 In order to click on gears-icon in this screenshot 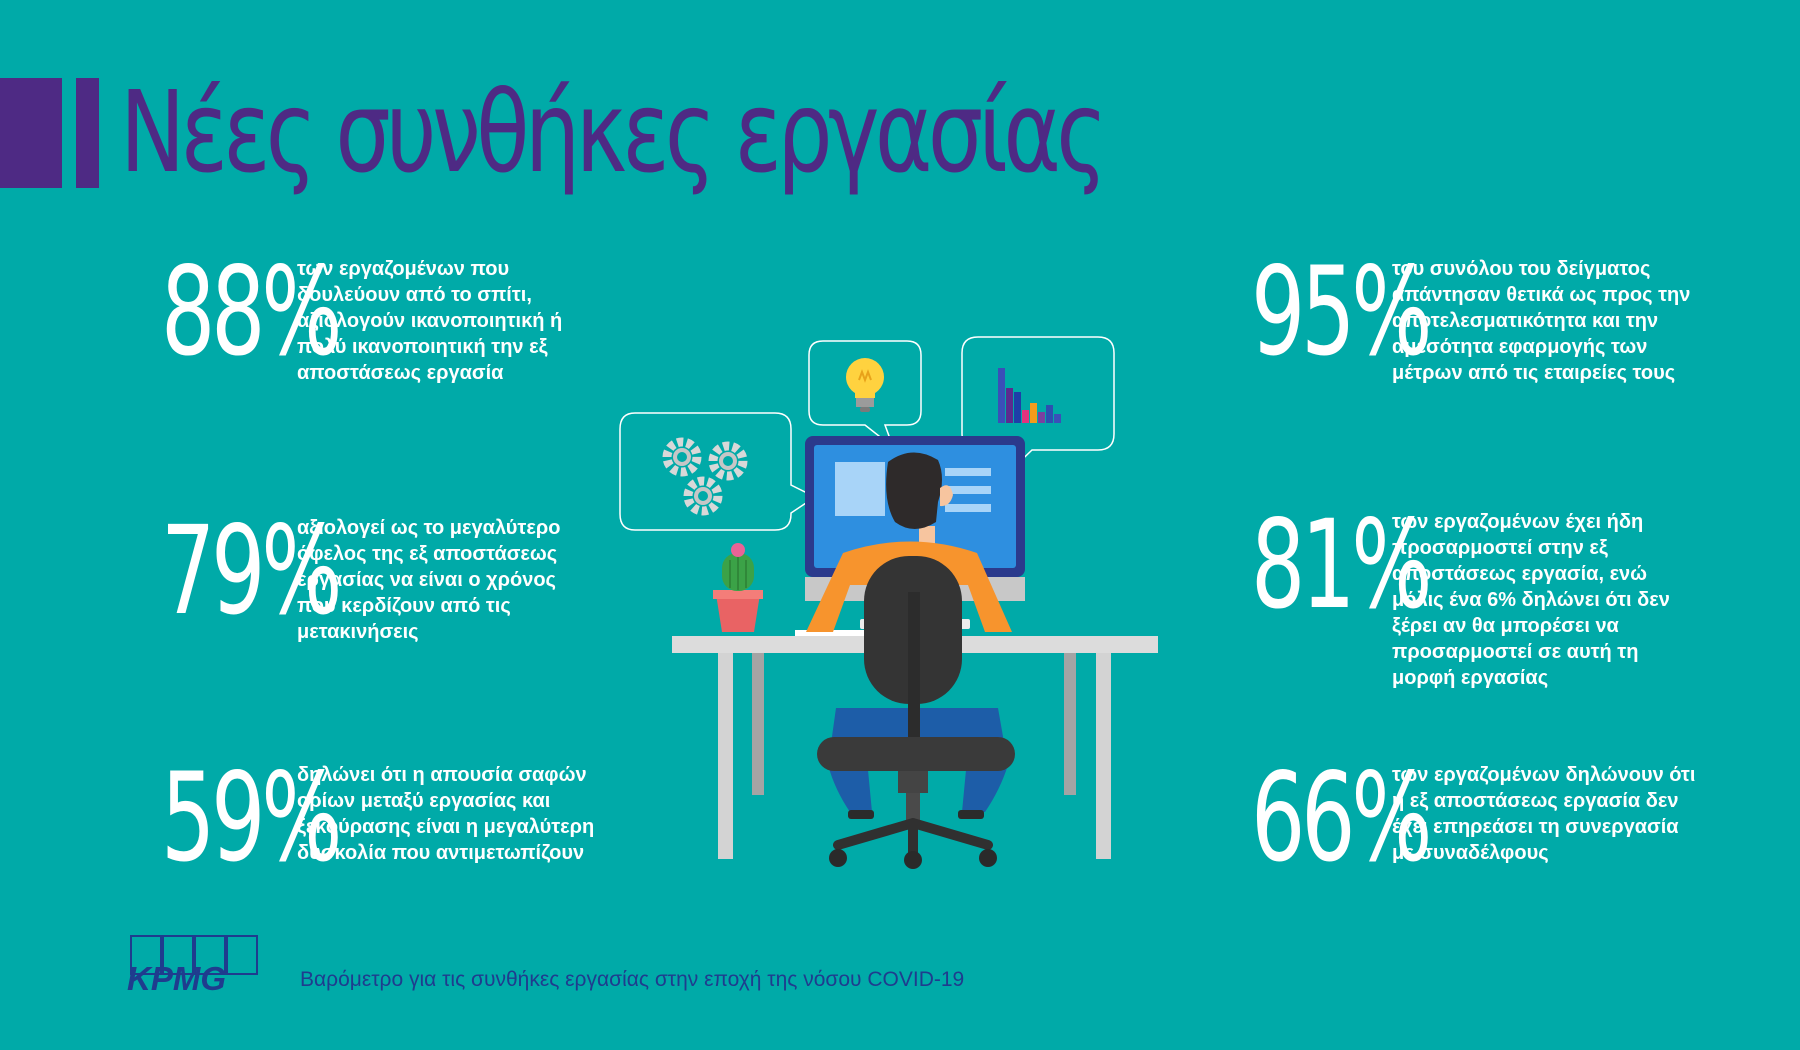, I will do `click(705, 476)`.